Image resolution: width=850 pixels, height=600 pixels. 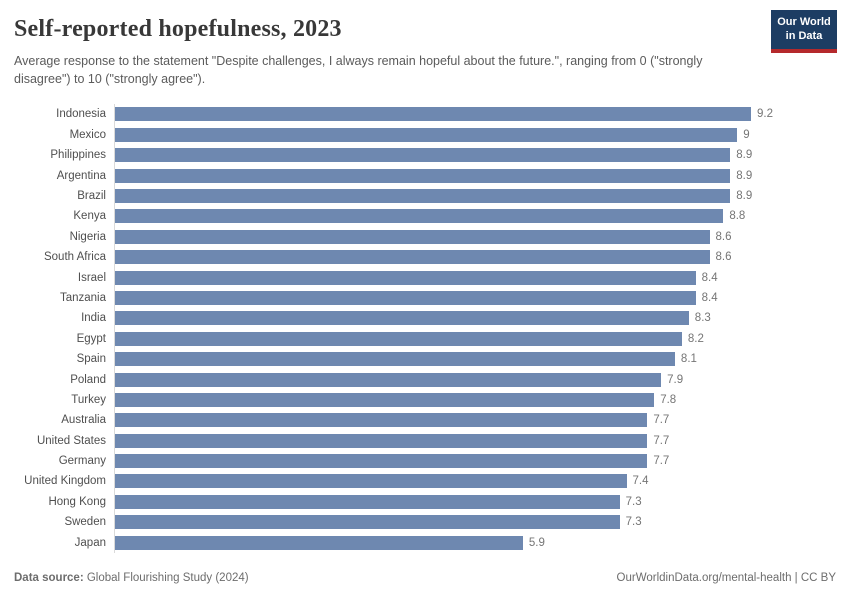 I want to click on country-label: Australia, so click(x=83, y=420).